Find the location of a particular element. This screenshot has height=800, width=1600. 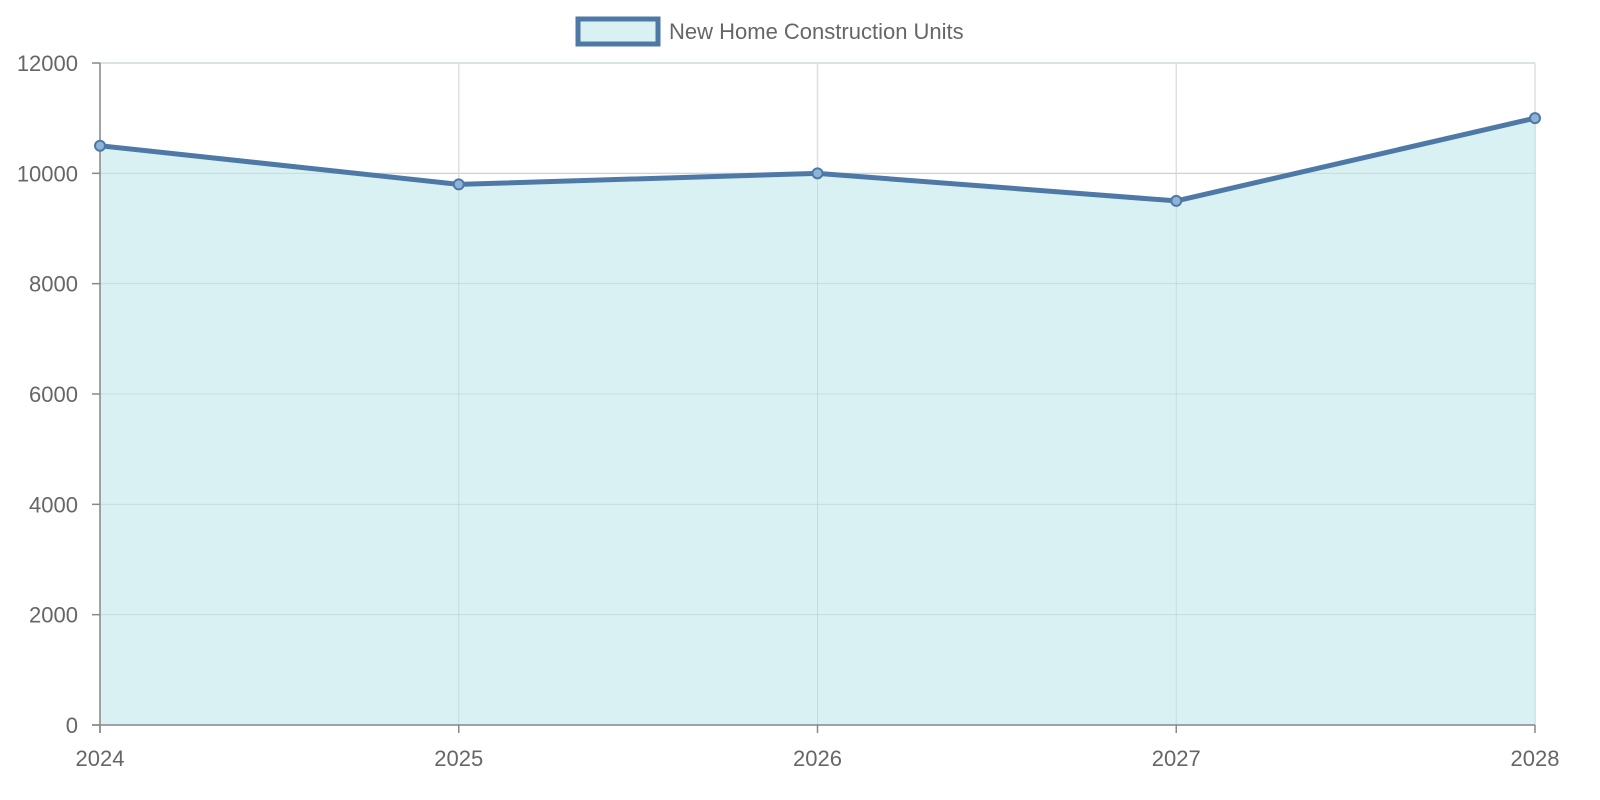

x-tick-label: 2027 is located at coordinates (1176, 758).